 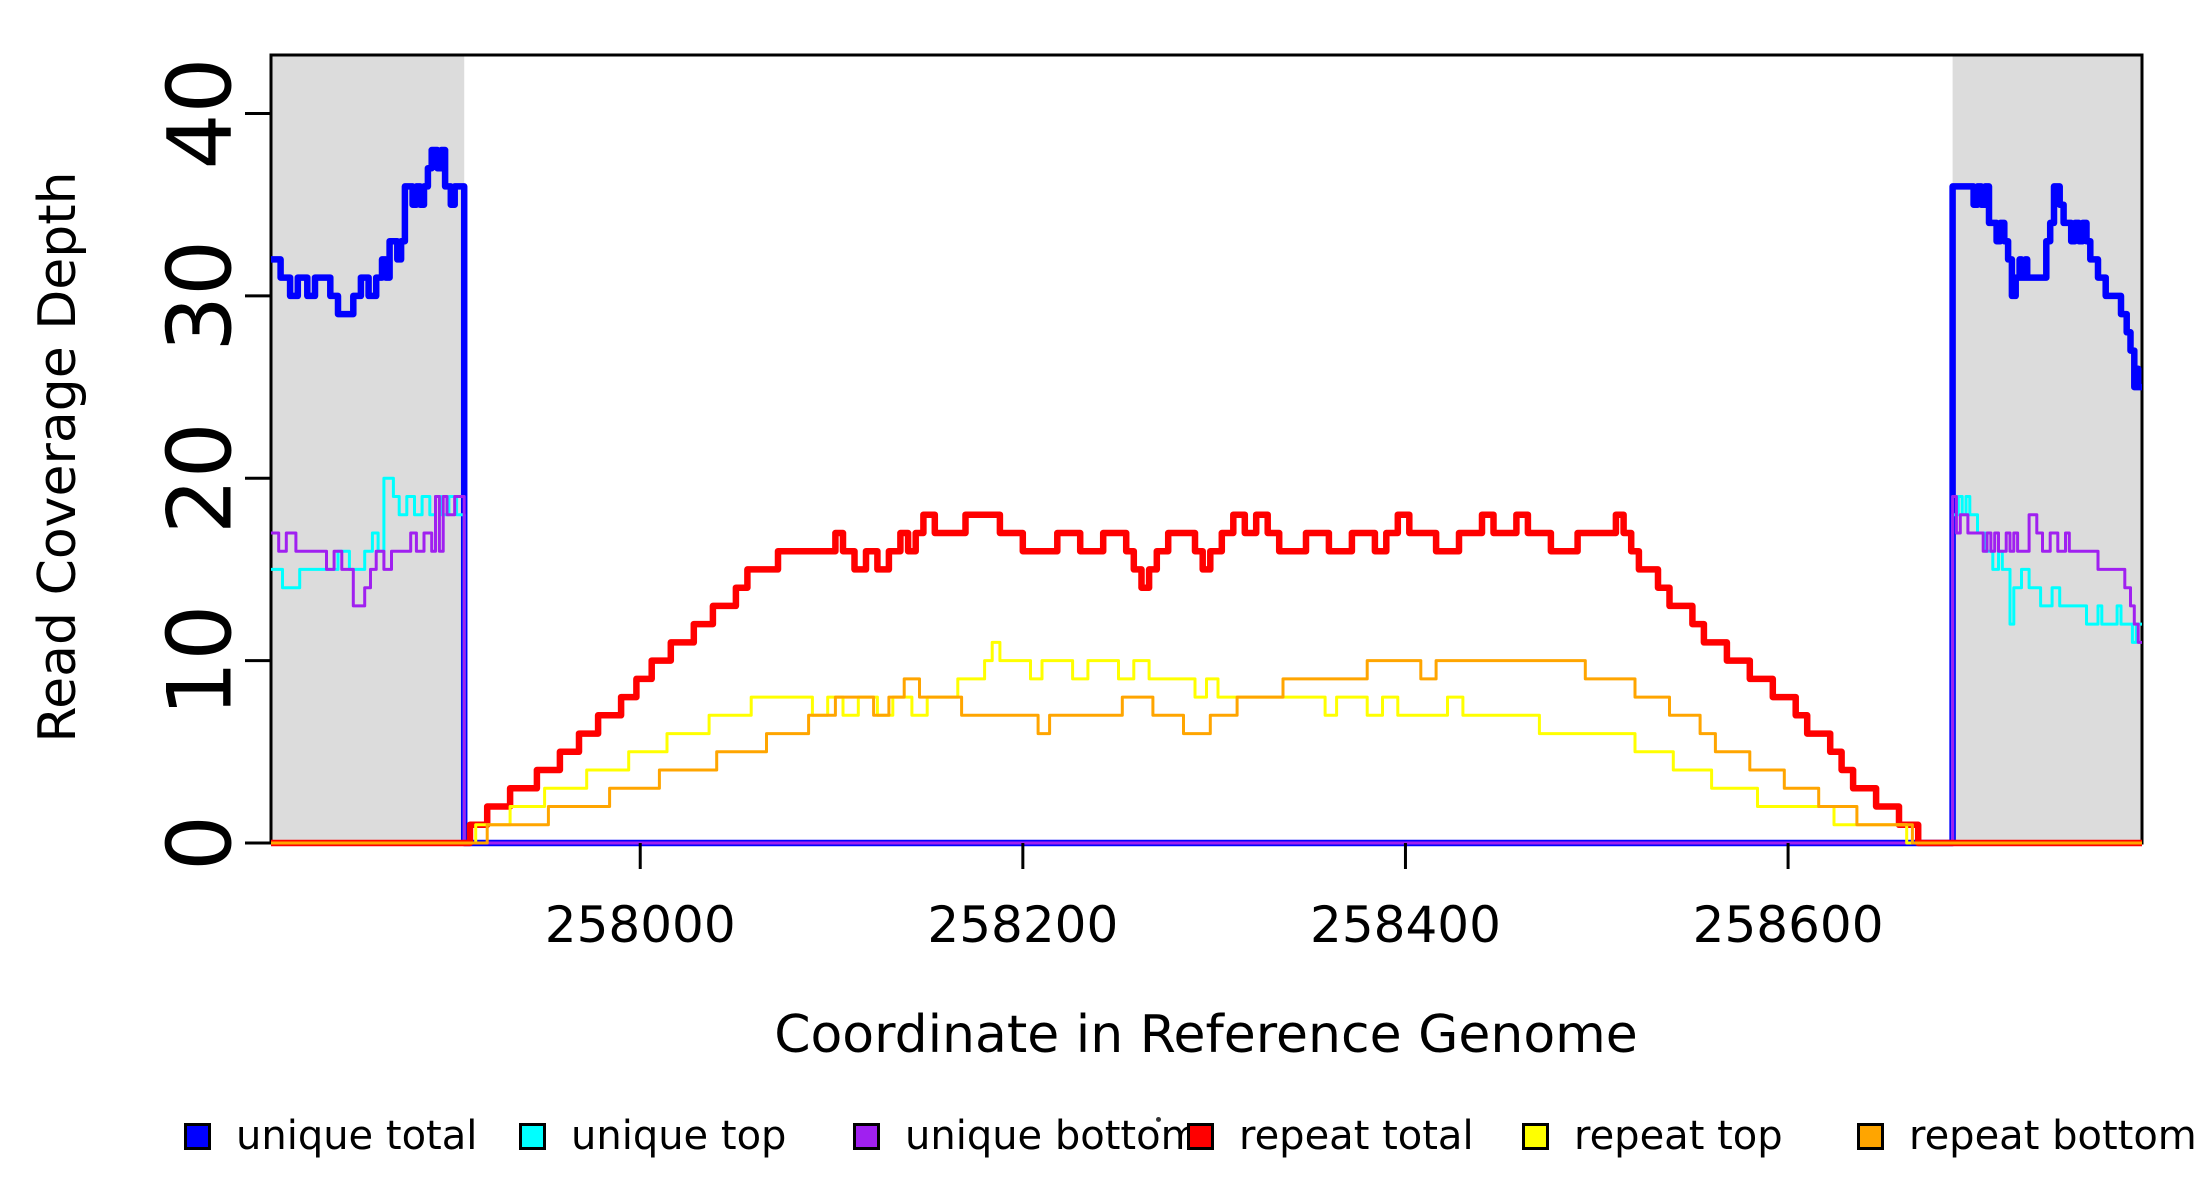 I want to click on series-repeat-bottom, so click(x=1206, y=752).